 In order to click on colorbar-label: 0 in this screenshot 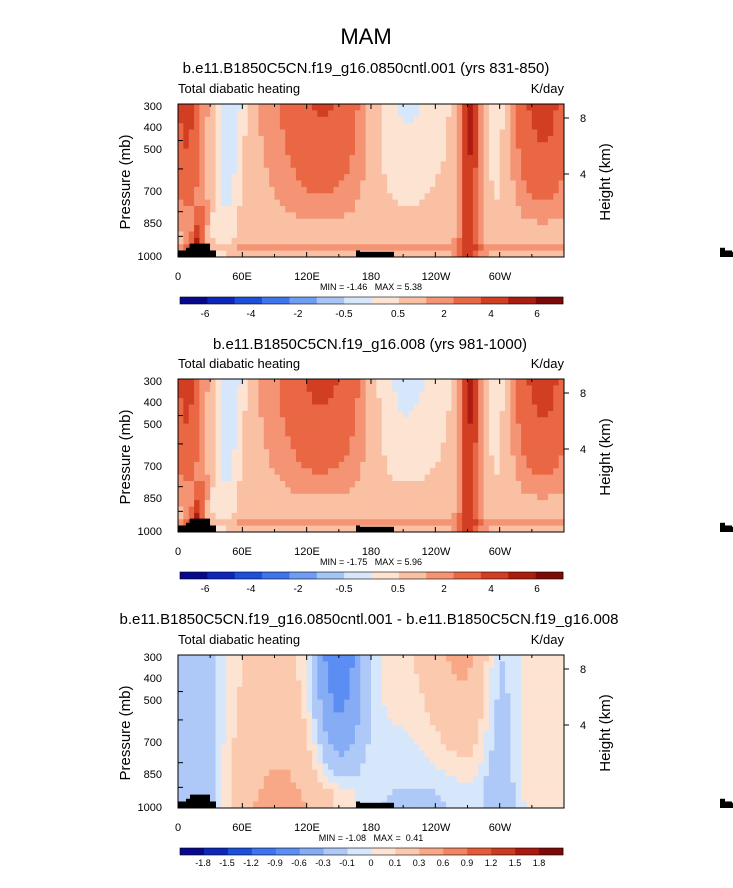, I will do `click(370, 863)`.